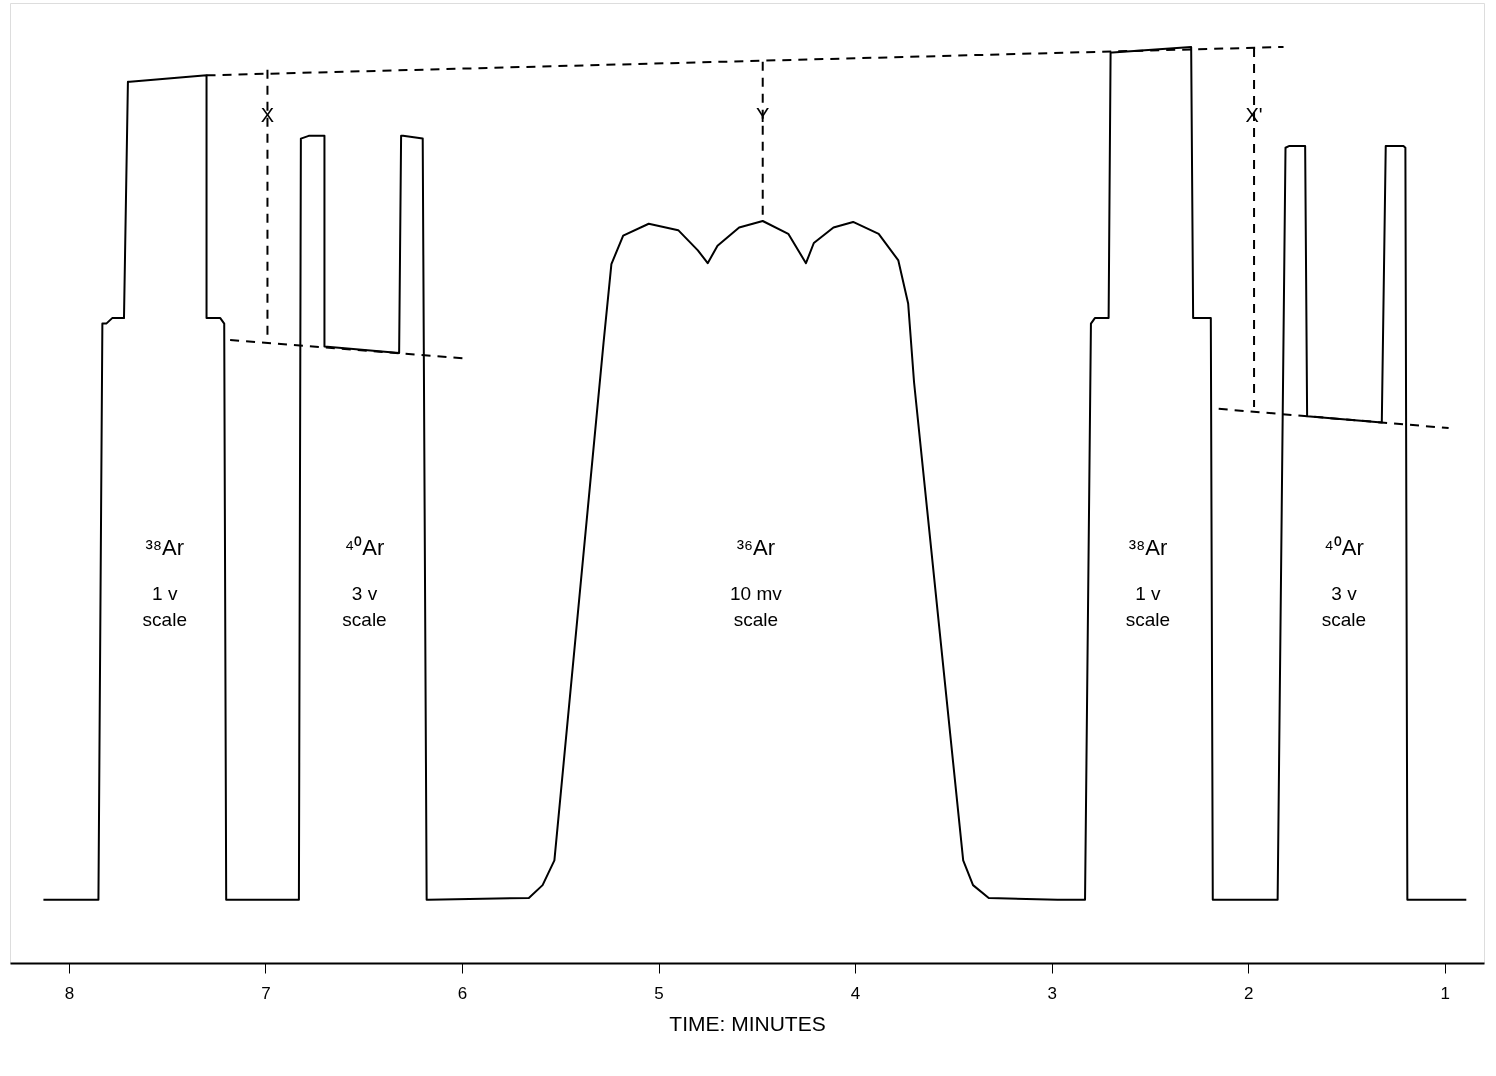  I want to click on x-tick-label: 8, so click(69, 993).